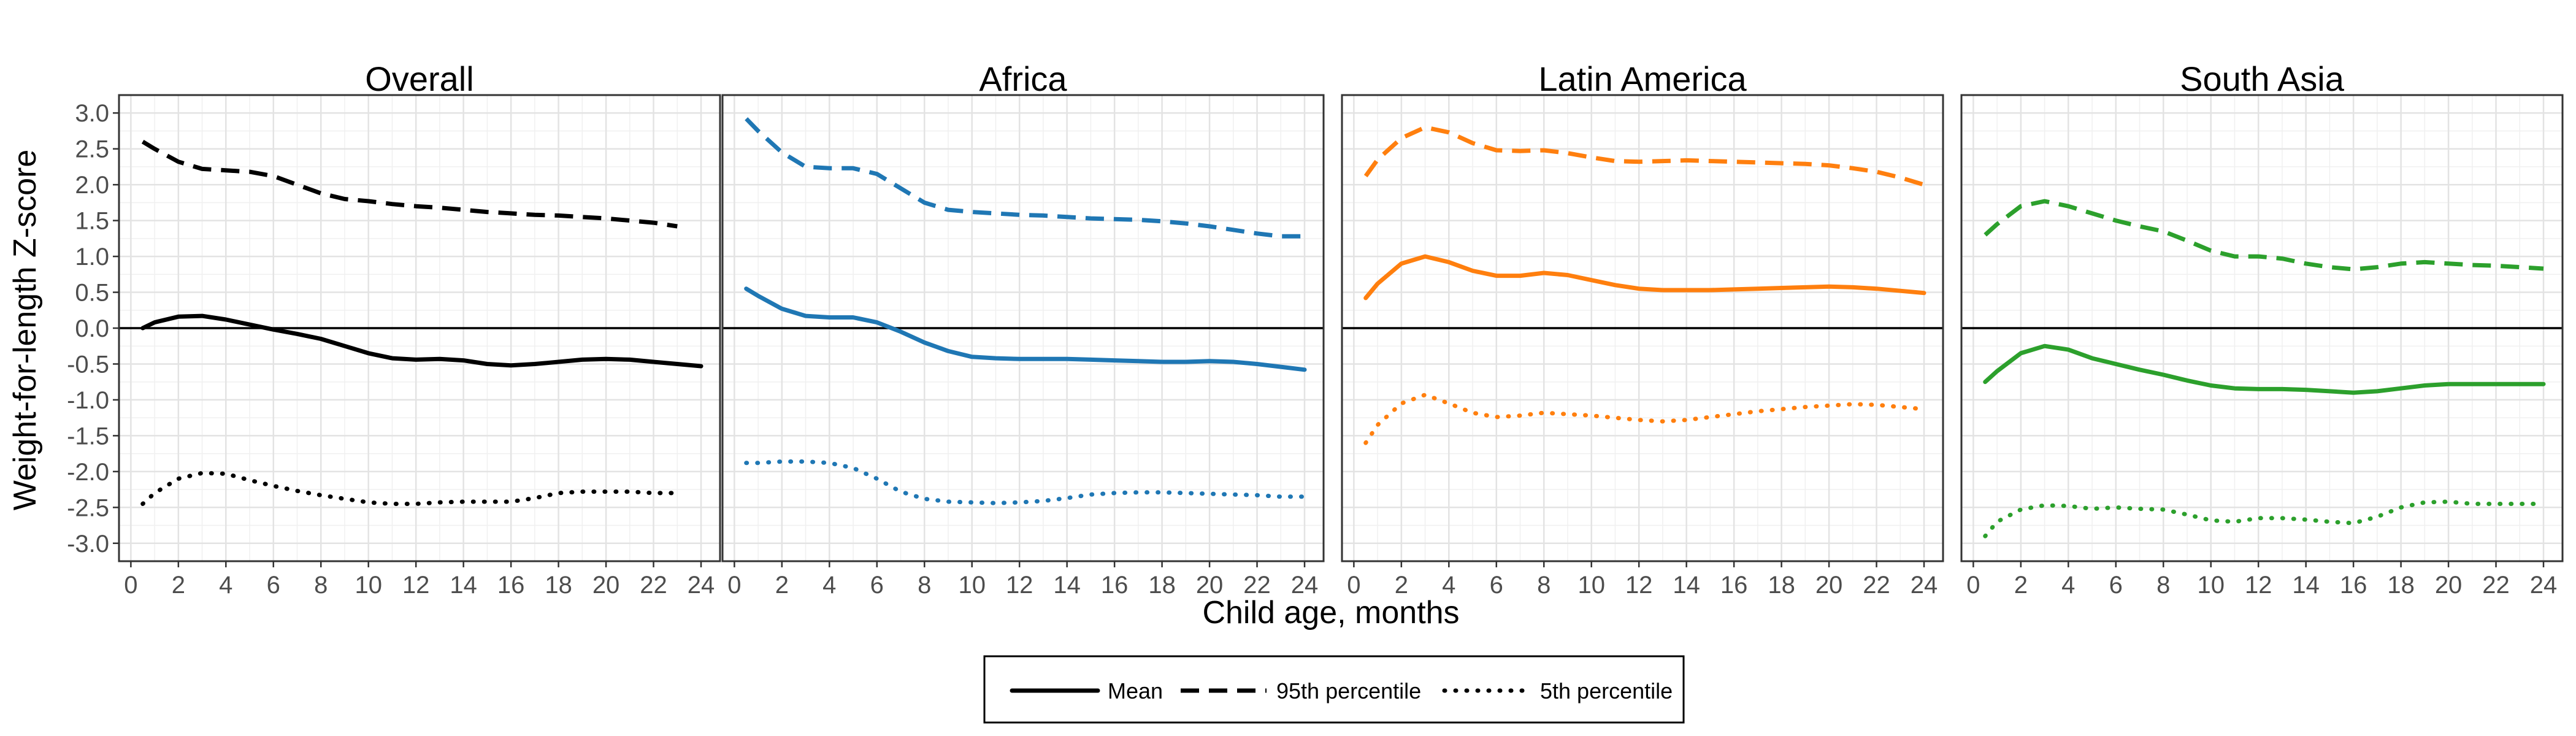  What do you see at coordinates (88, 436) in the screenshot?
I see `y-tick-label: -1.5` at bounding box center [88, 436].